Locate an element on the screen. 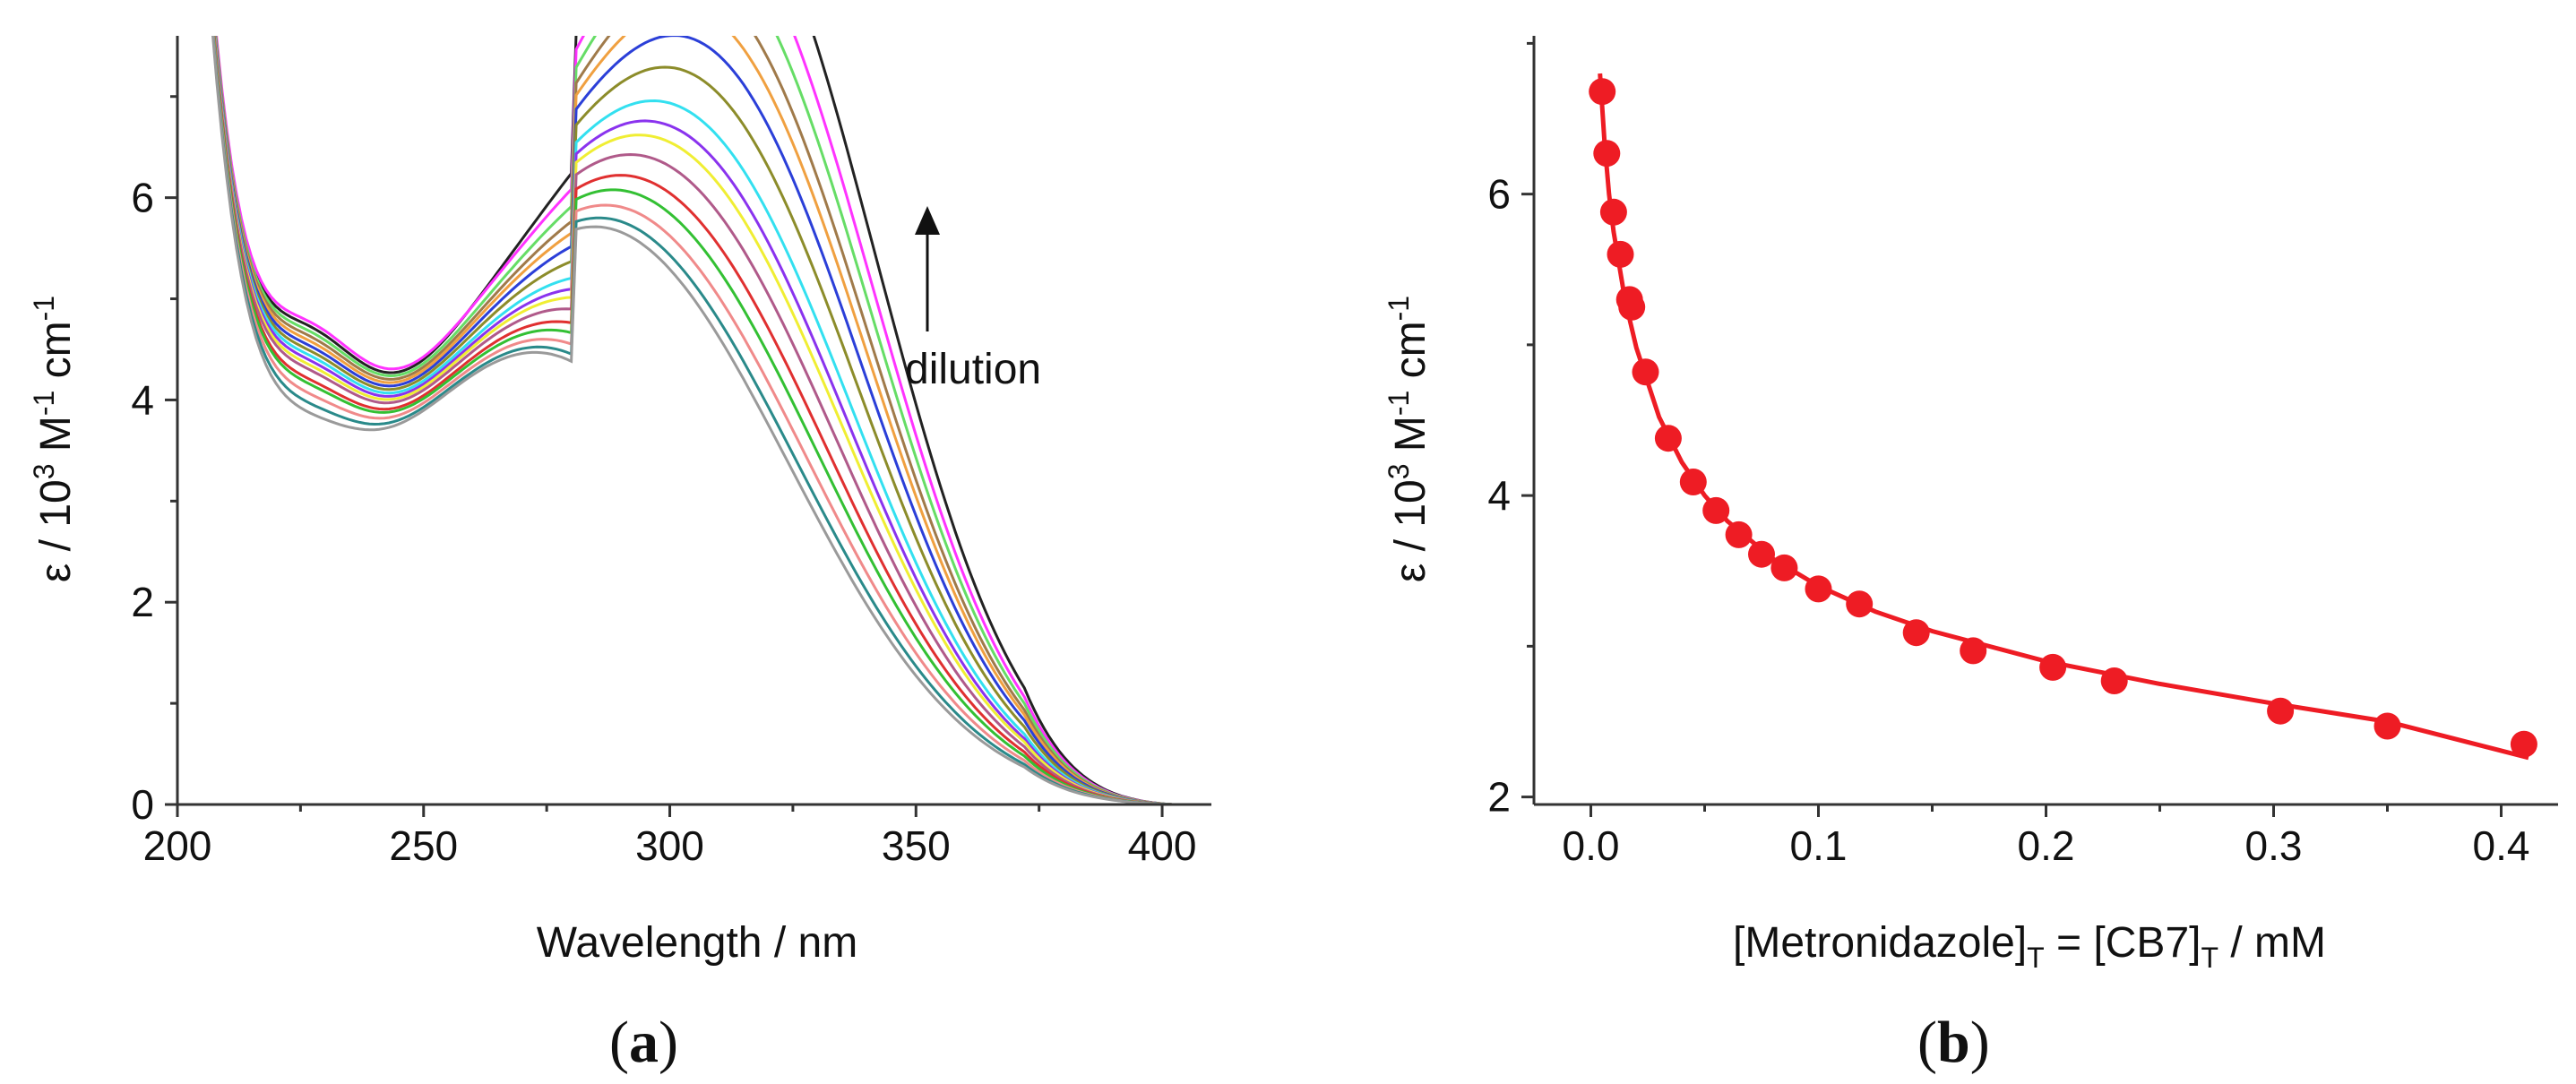 Image resolution: width=2576 pixels, height=1084 pixels. panel-b-y-tick-label: 2 is located at coordinates (1499, 798).